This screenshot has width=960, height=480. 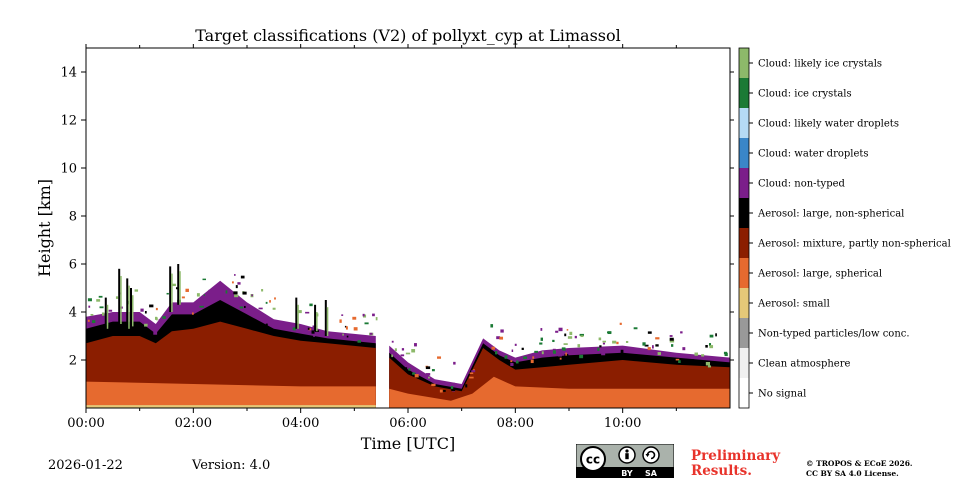 I want to click on colorbar-frame, so click(x=744, y=228).